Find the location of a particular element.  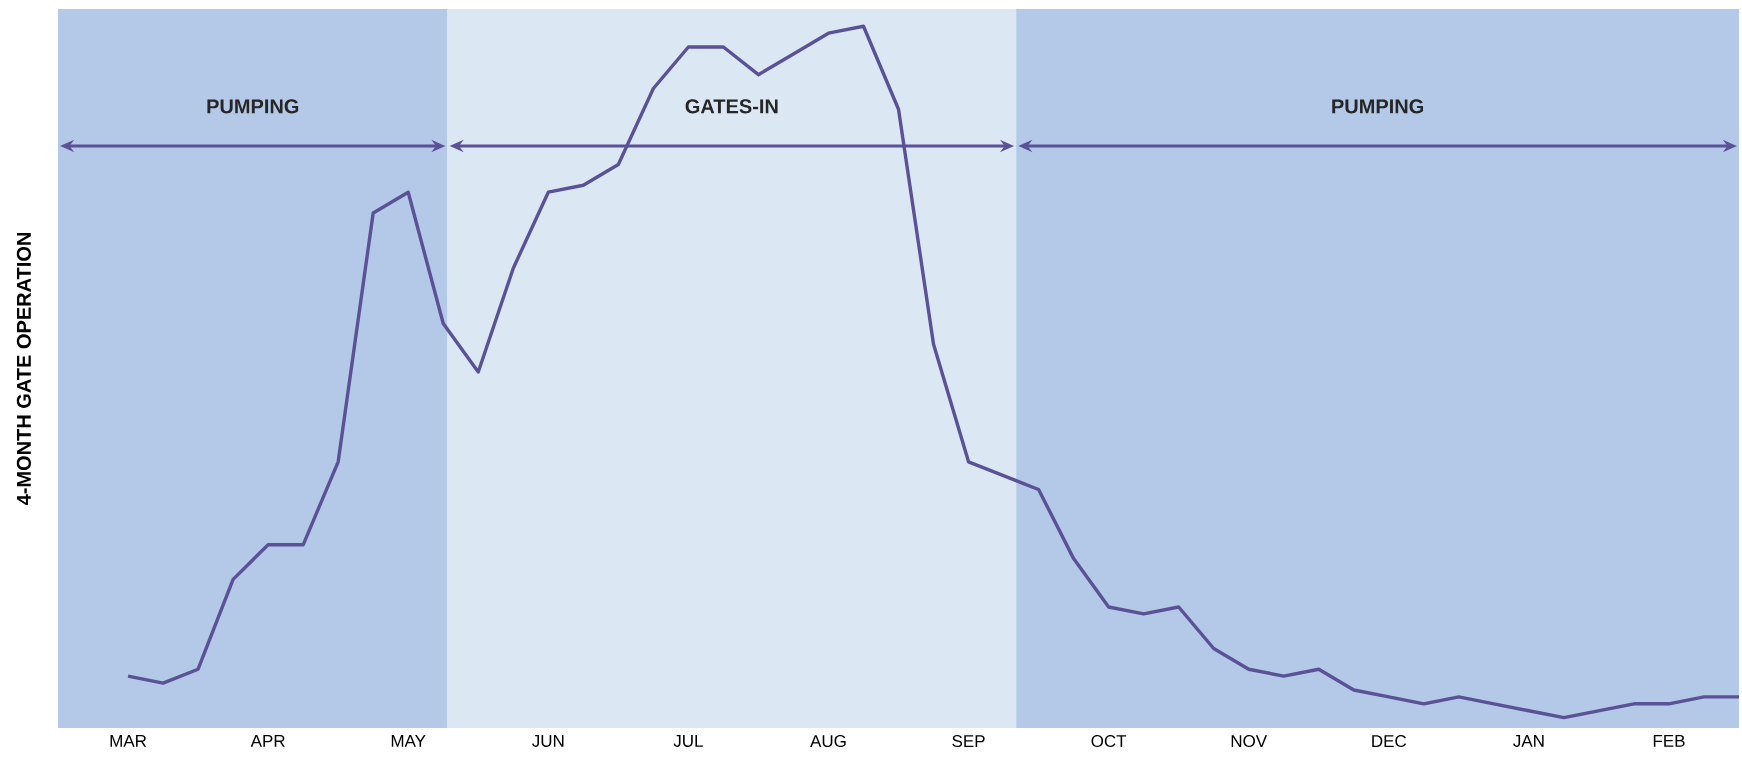

x-tick-label: NOV is located at coordinates (1249, 741).